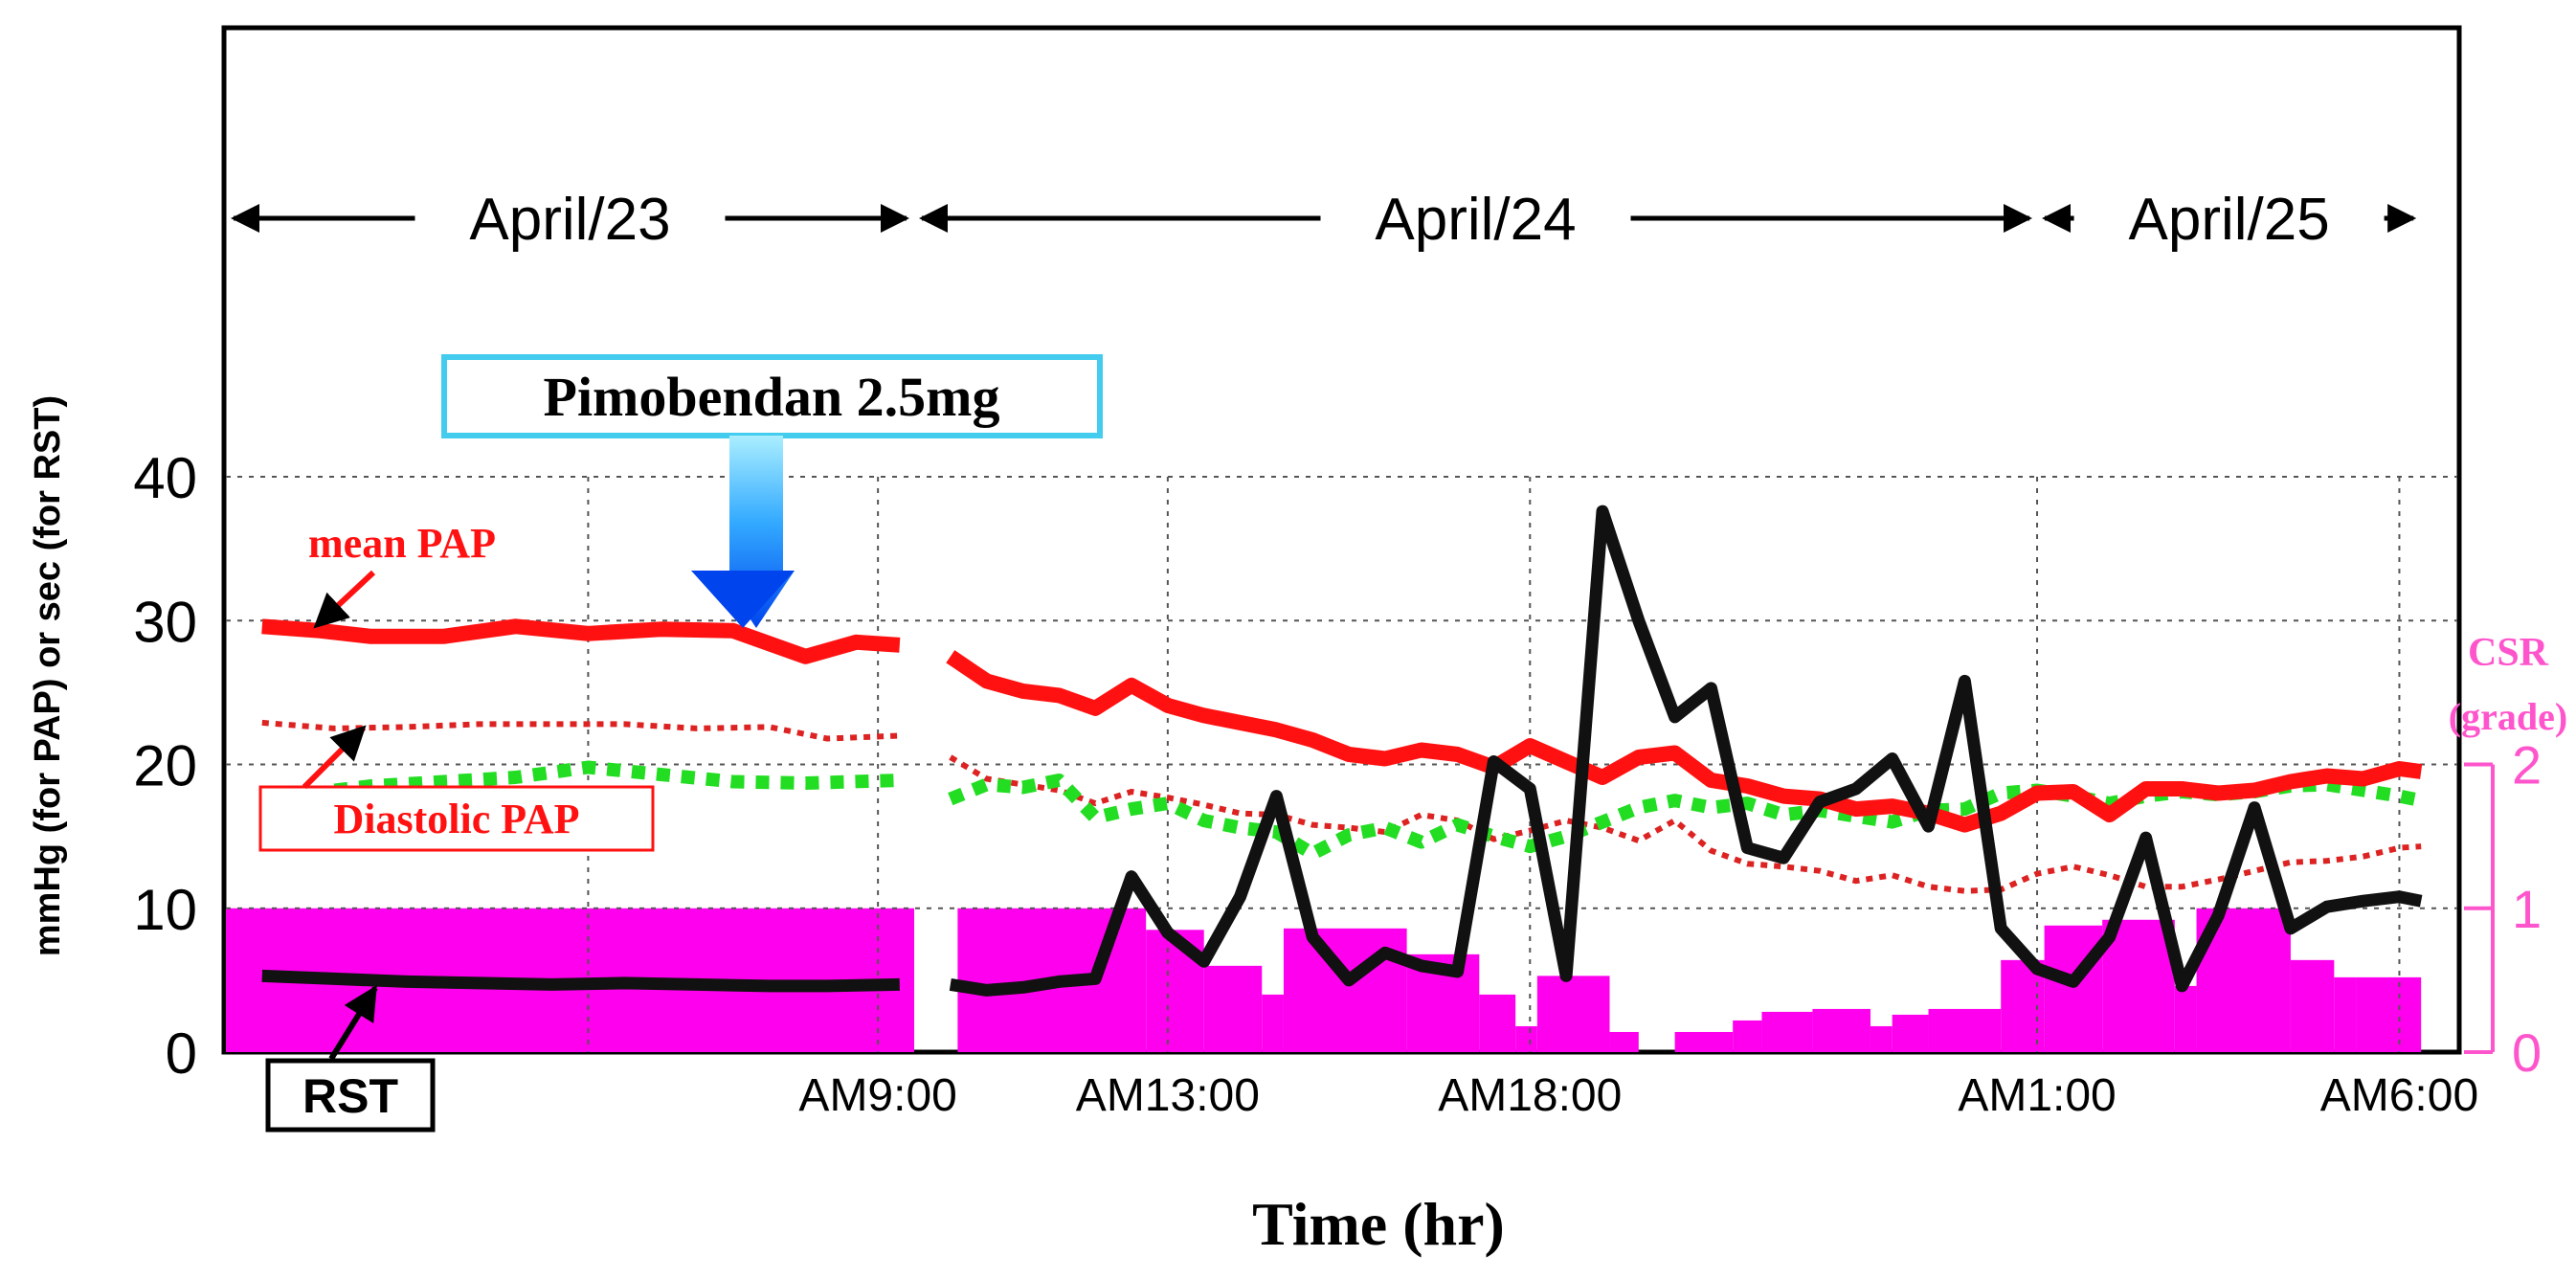  What do you see at coordinates (165, 910) in the screenshot?
I see `y-tick-label: 10` at bounding box center [165, 910].